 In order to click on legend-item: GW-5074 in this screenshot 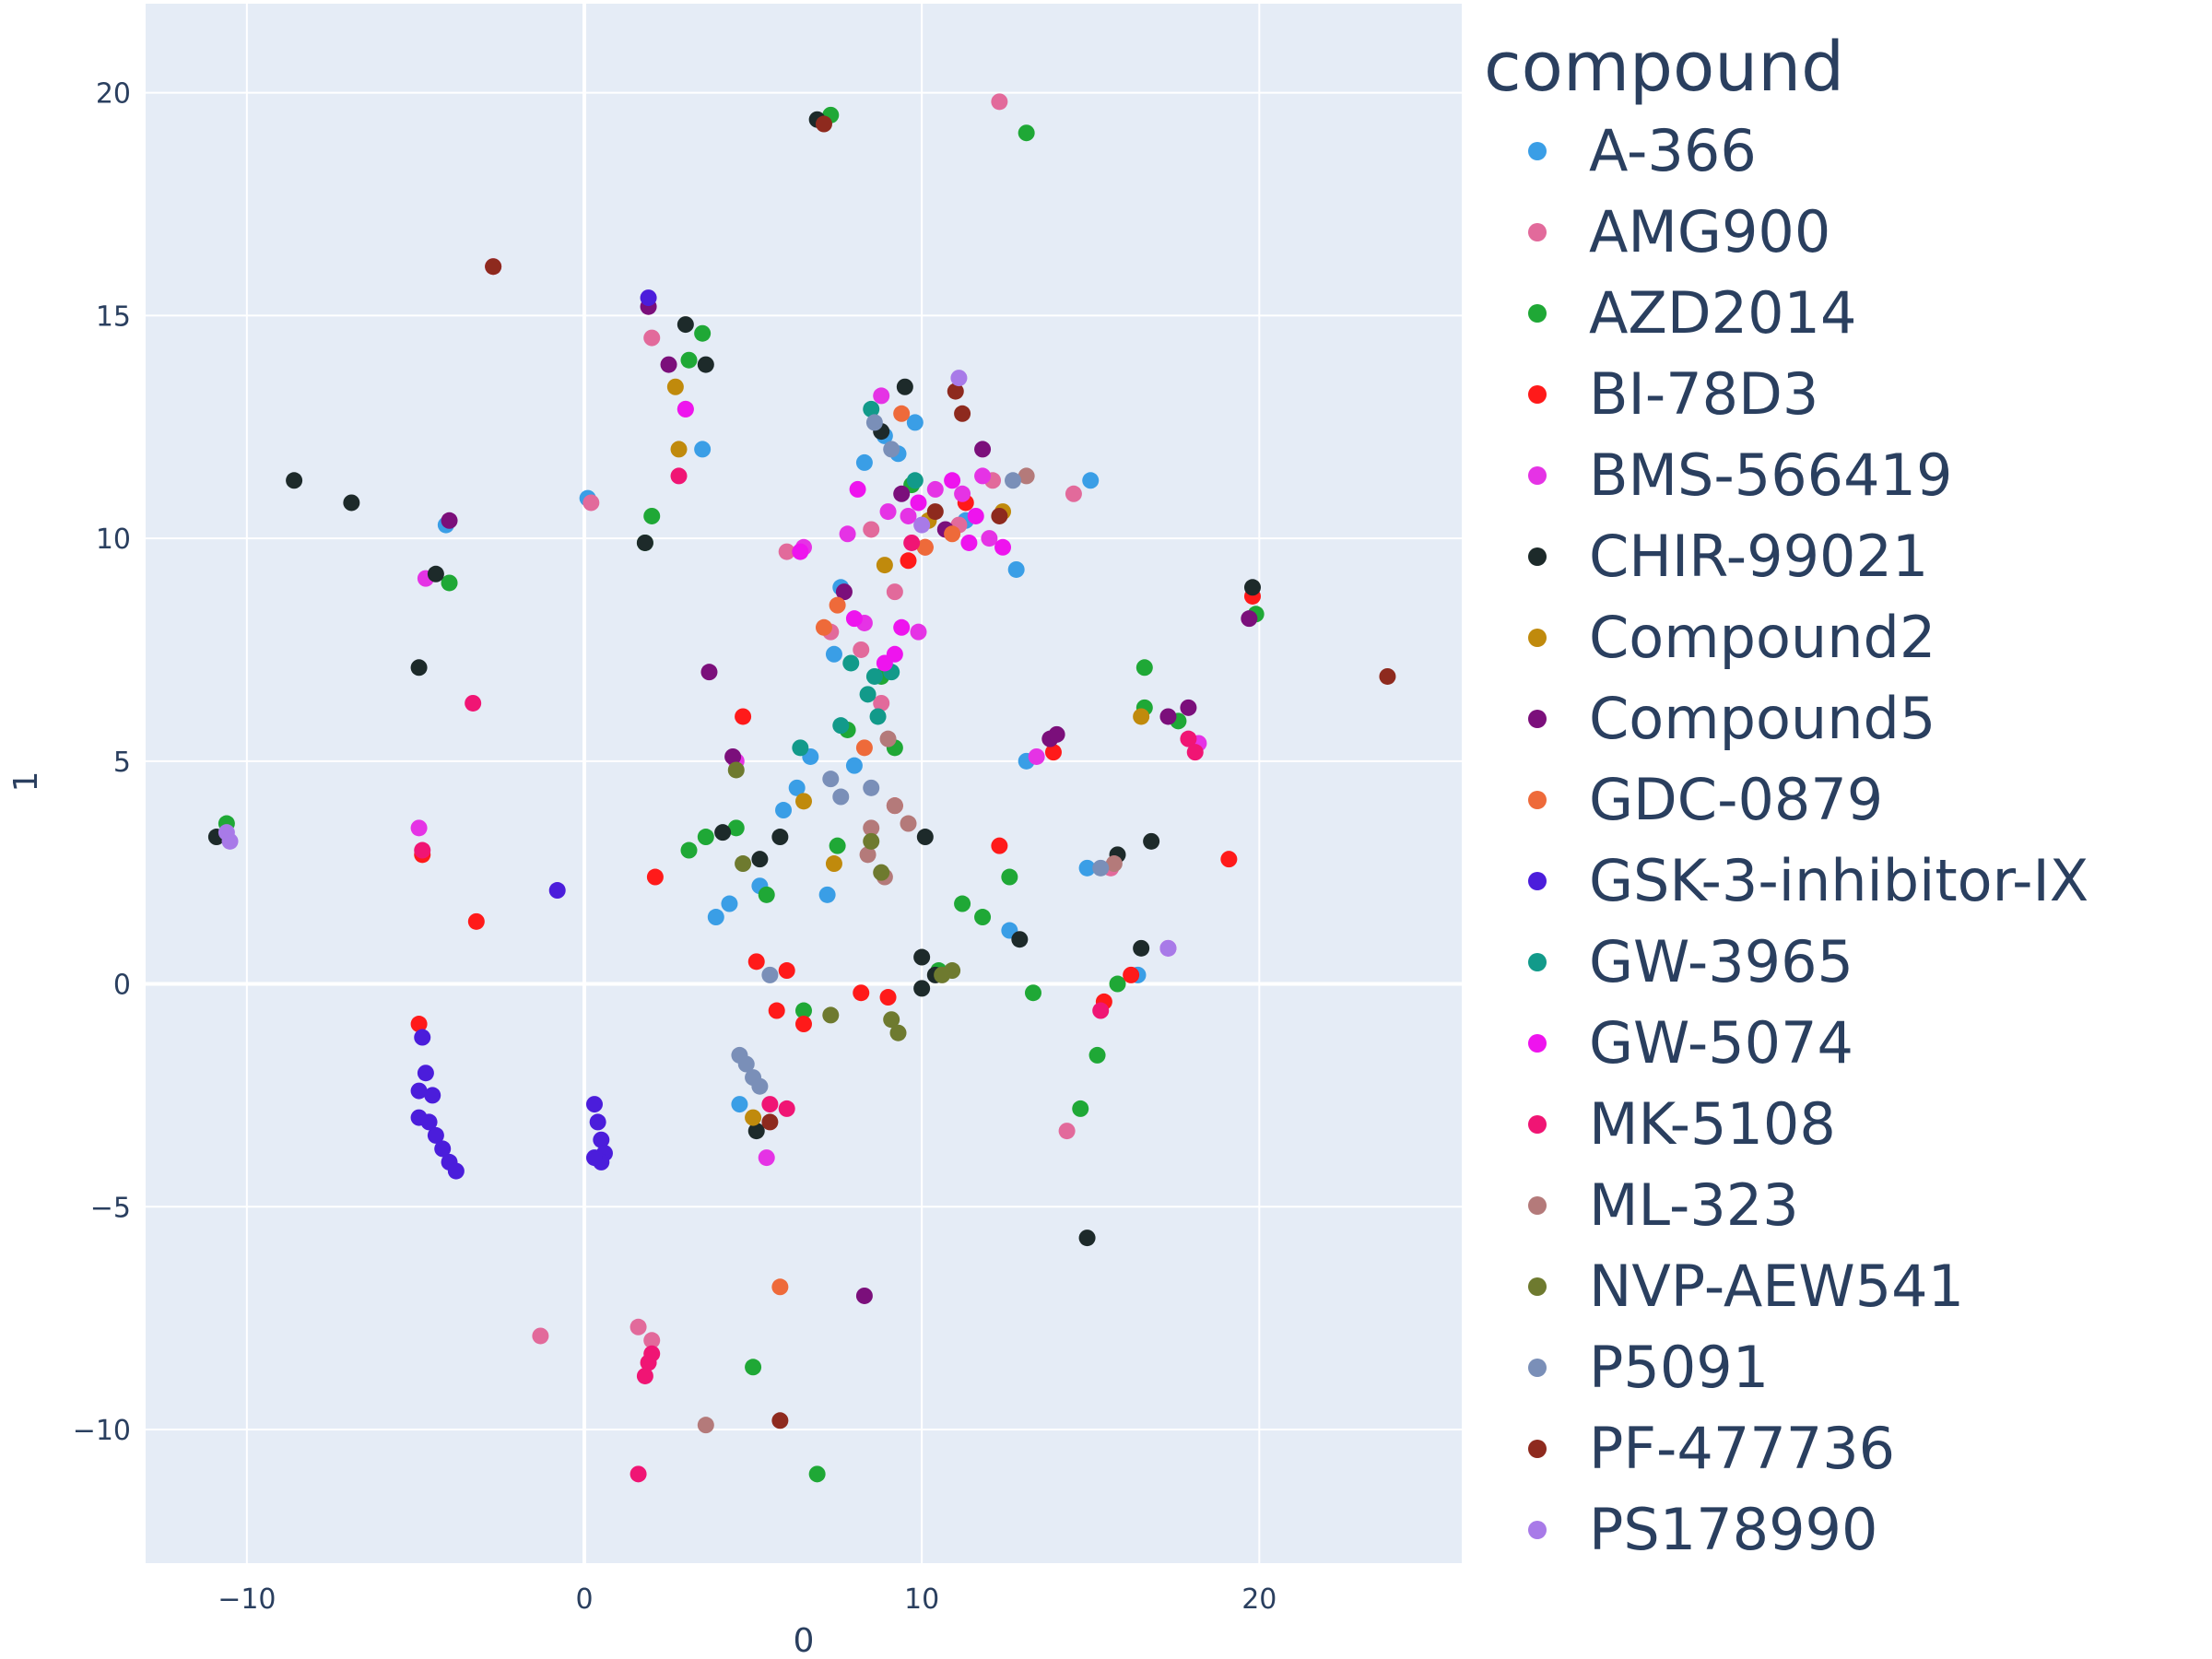, I will do `click(1786, 1043)`.